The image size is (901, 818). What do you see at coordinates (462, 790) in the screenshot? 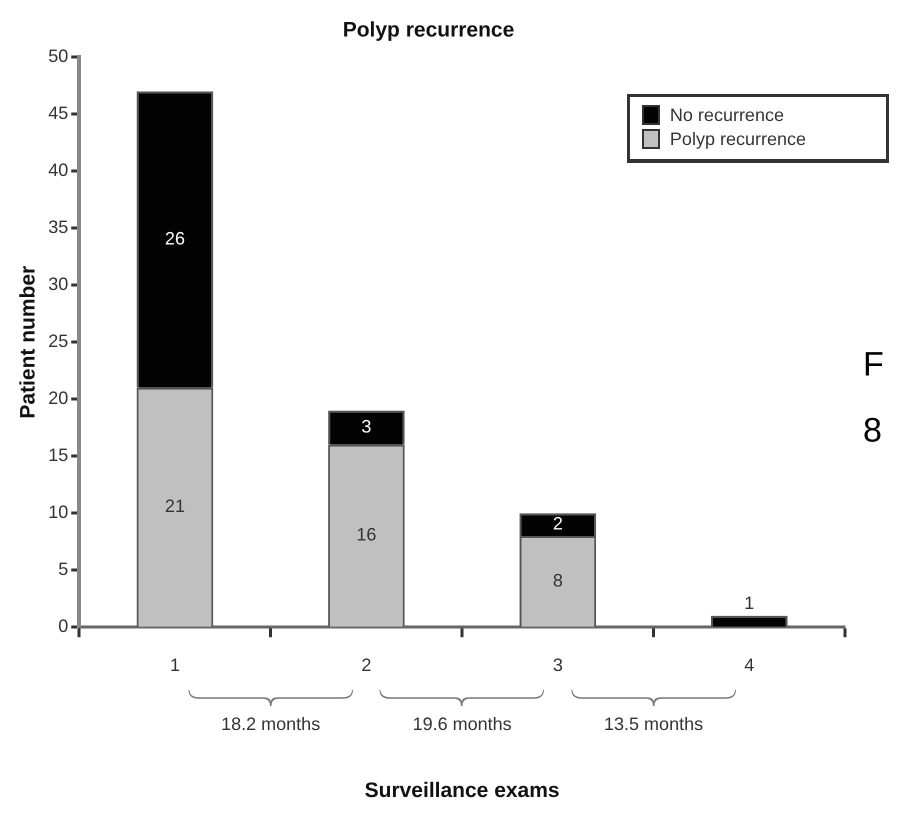
I see `x-axis-title: Surveillance exams` at bounding box center [462, 790].